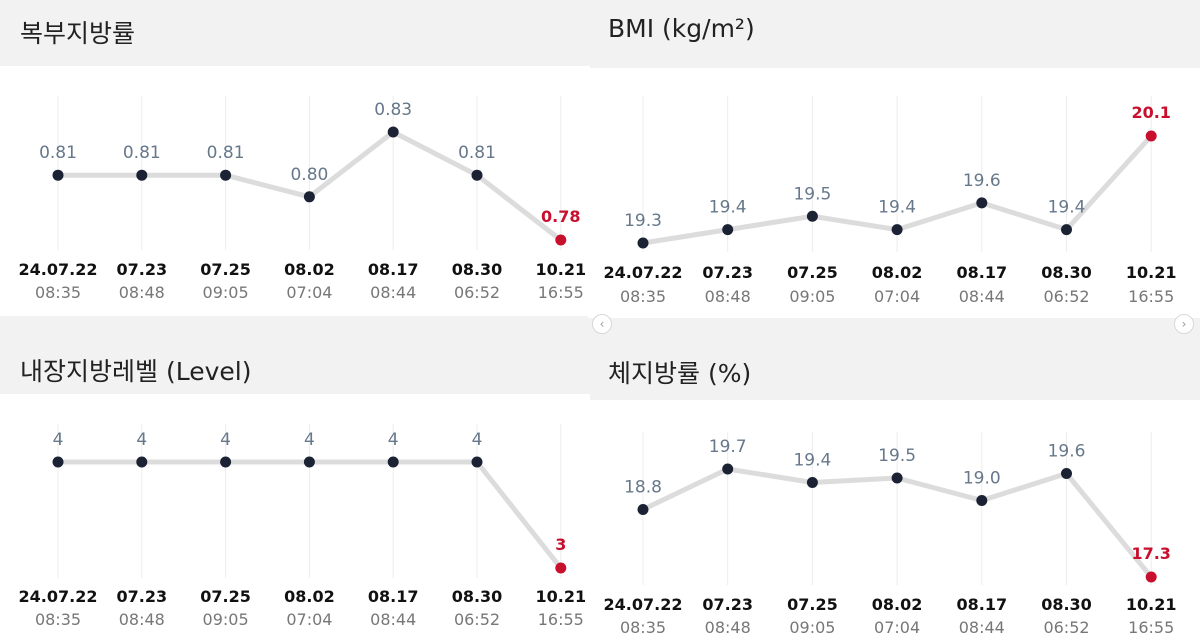 This screenshot has height=635, width=1200. I want to click on chevron-right-icon: ›, so click(1184, 324).